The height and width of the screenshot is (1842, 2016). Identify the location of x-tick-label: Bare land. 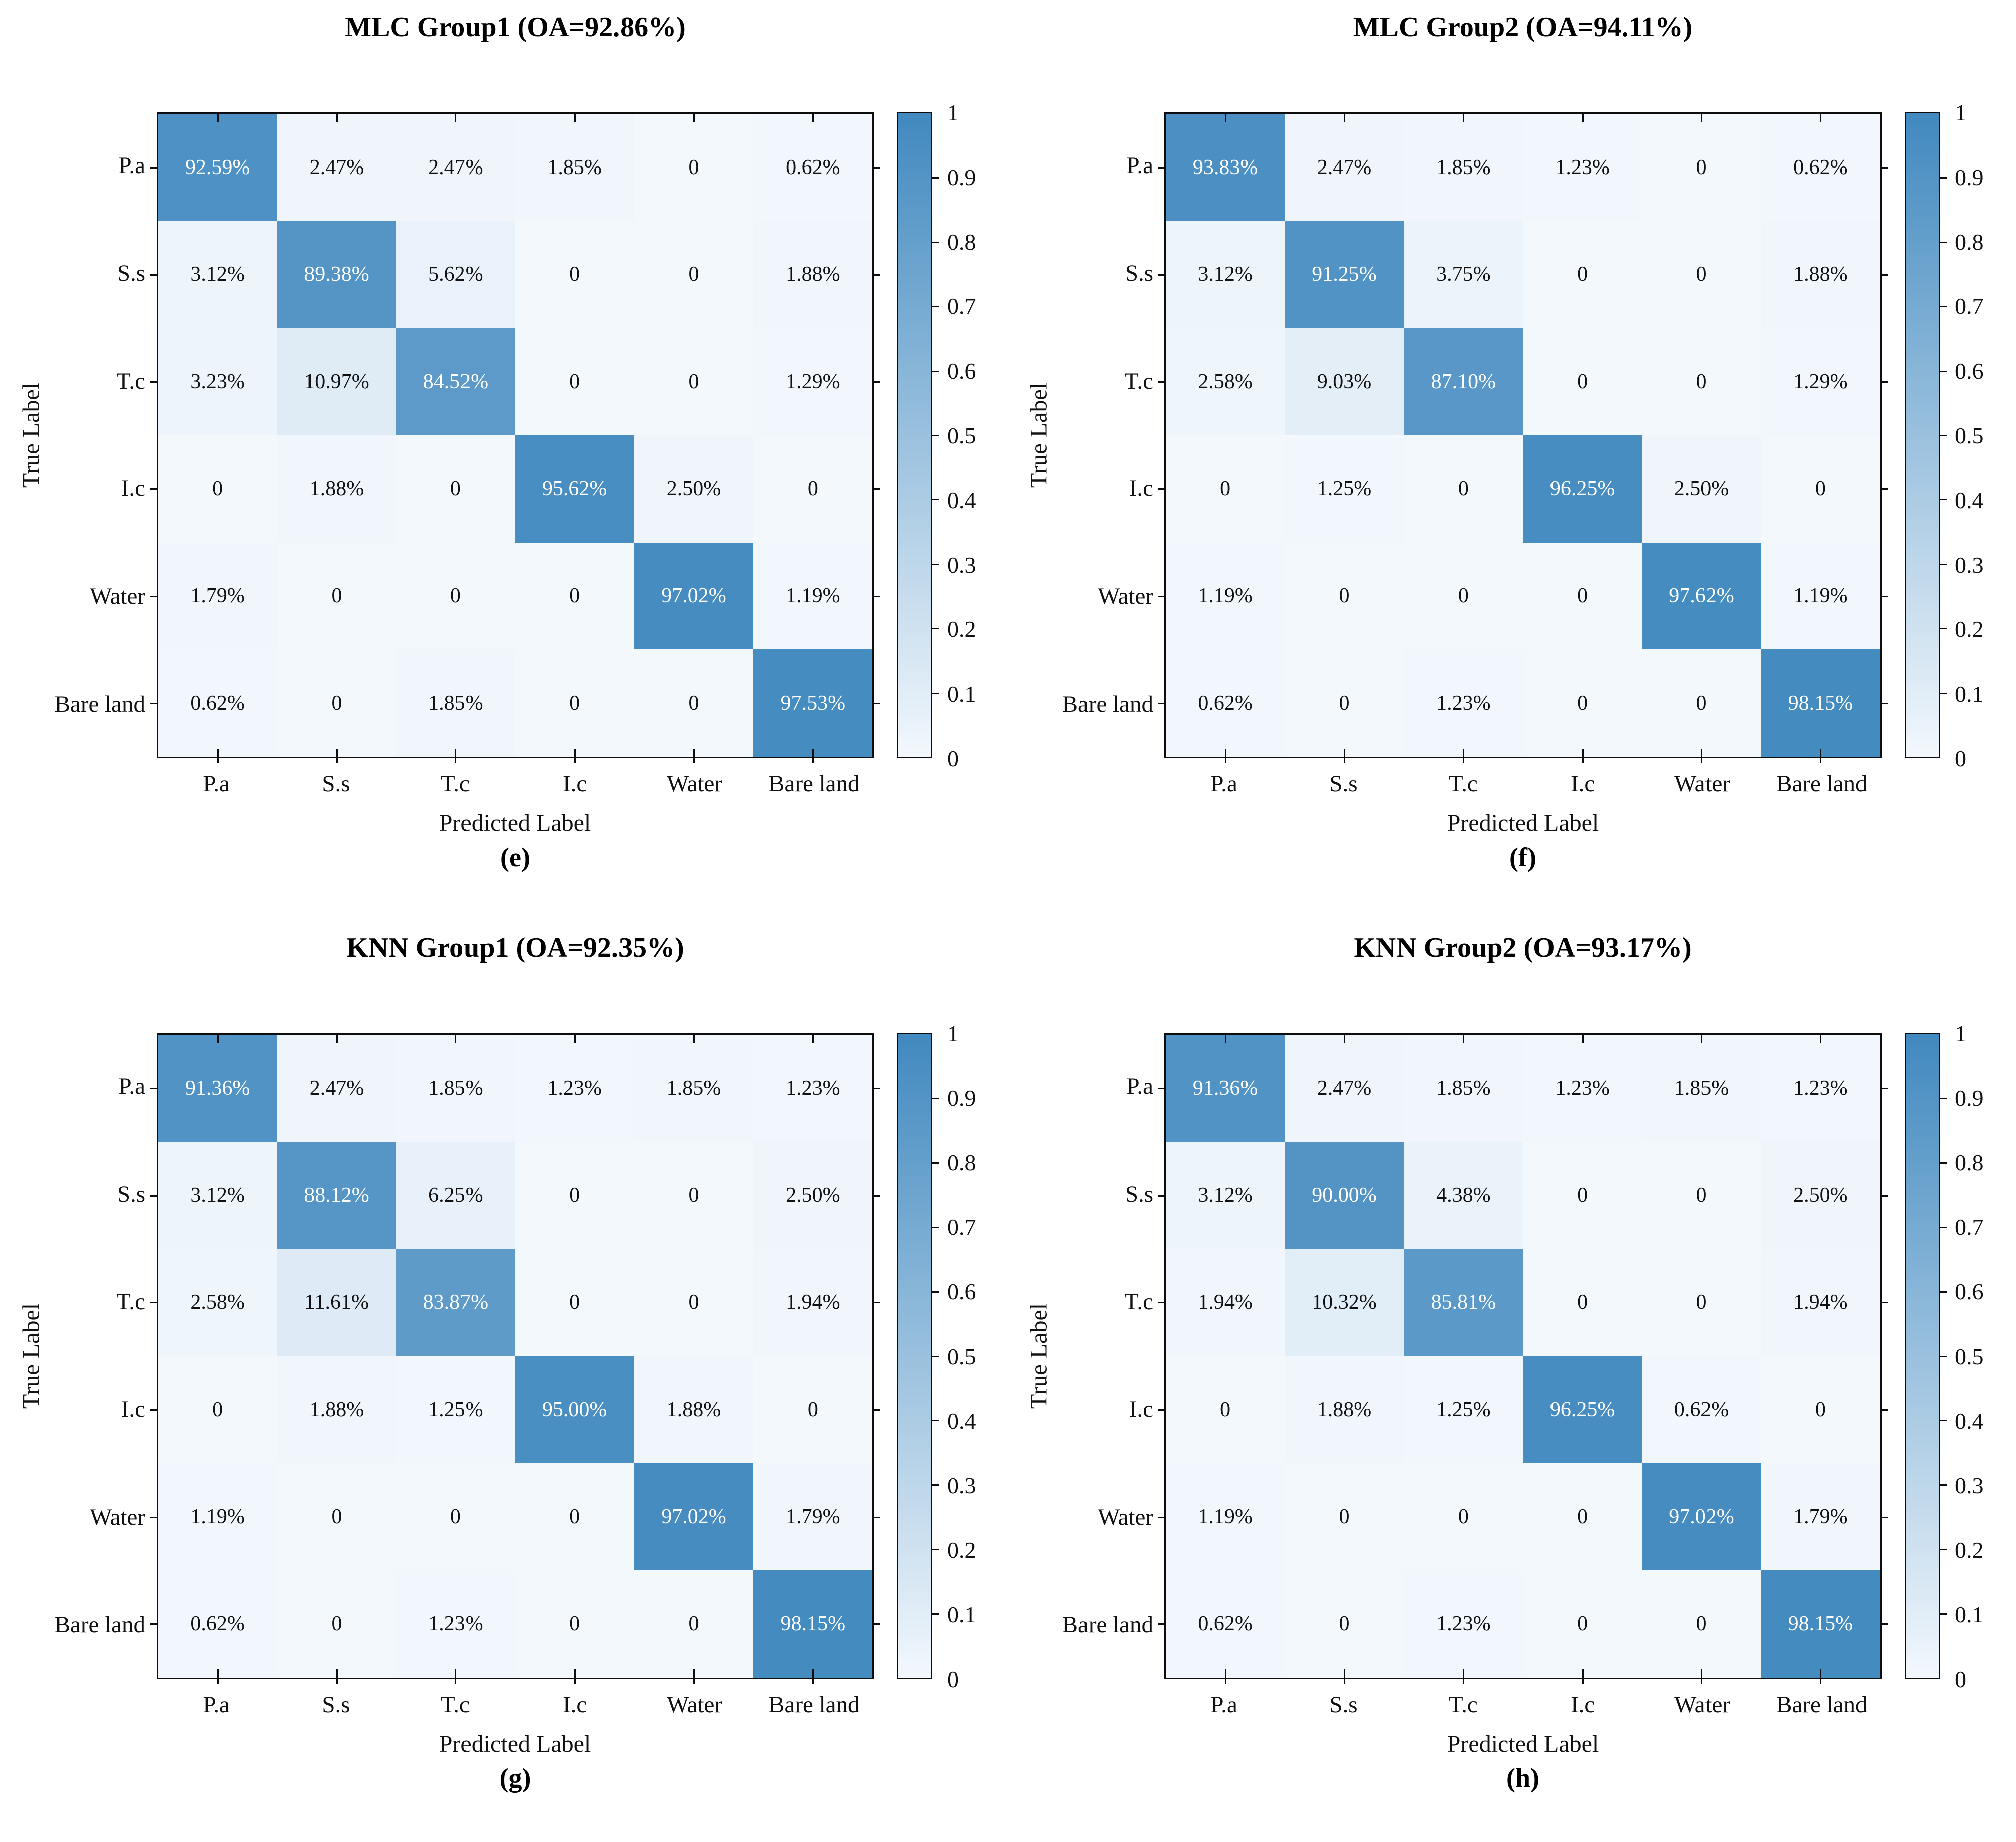
(1822, 1705).